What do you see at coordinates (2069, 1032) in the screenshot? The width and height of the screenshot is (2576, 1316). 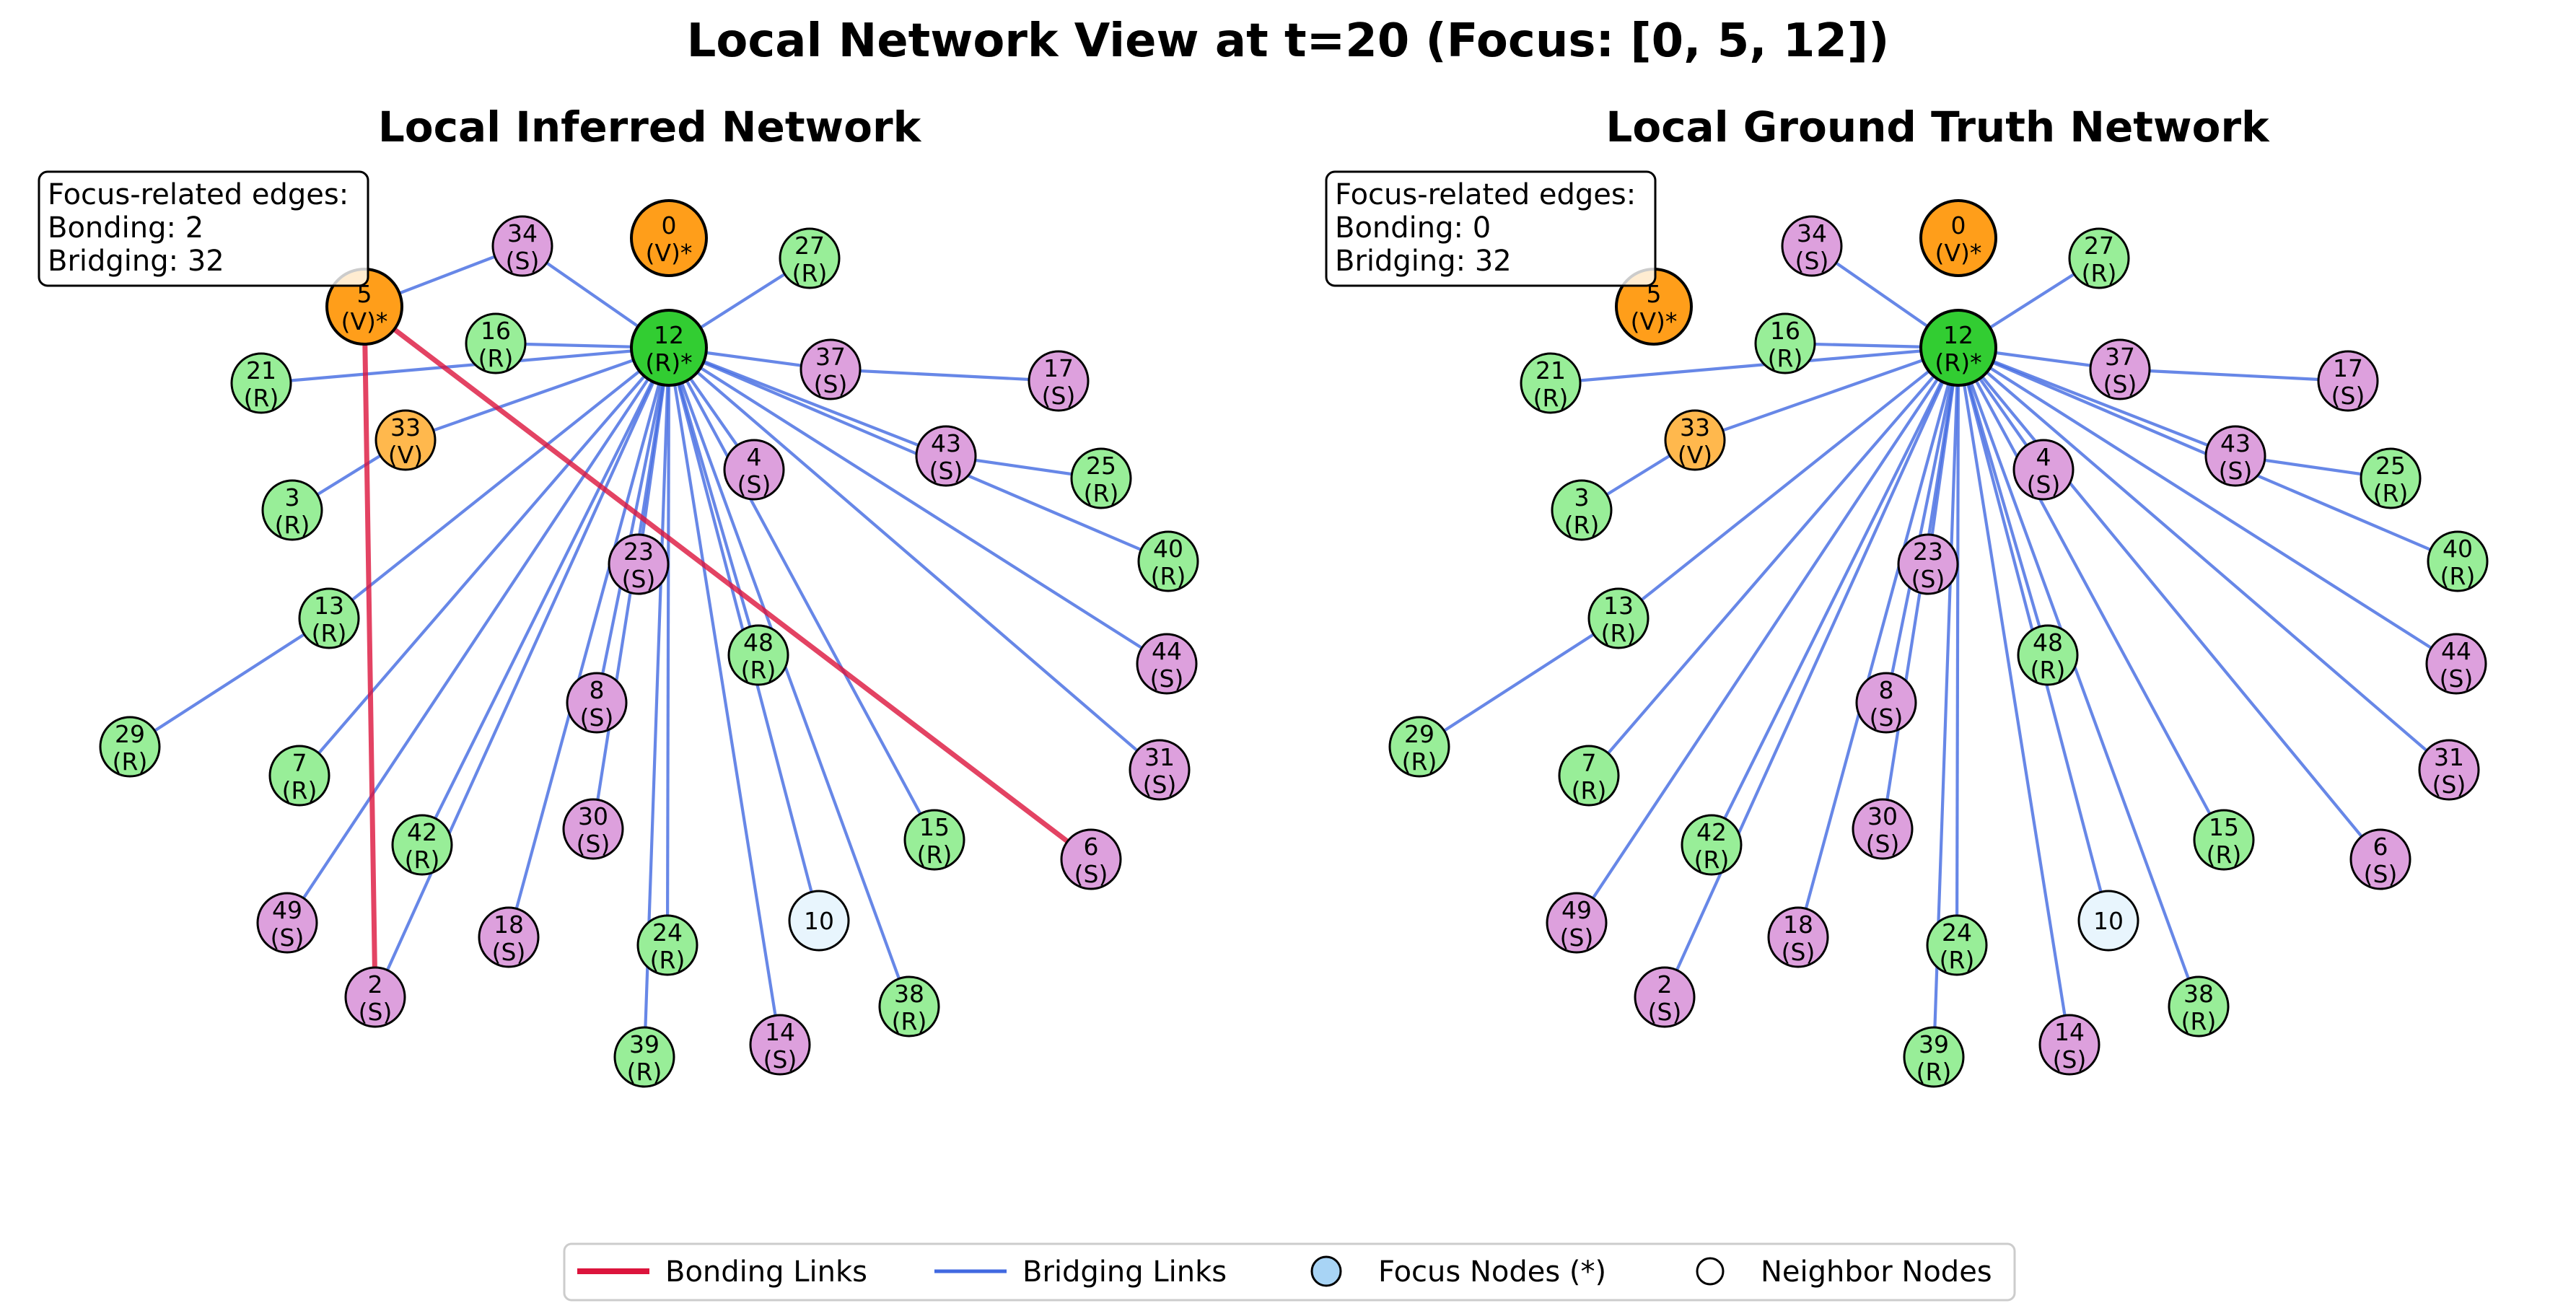 I see `node-label: 14` at bounding box center [2069, 1032].